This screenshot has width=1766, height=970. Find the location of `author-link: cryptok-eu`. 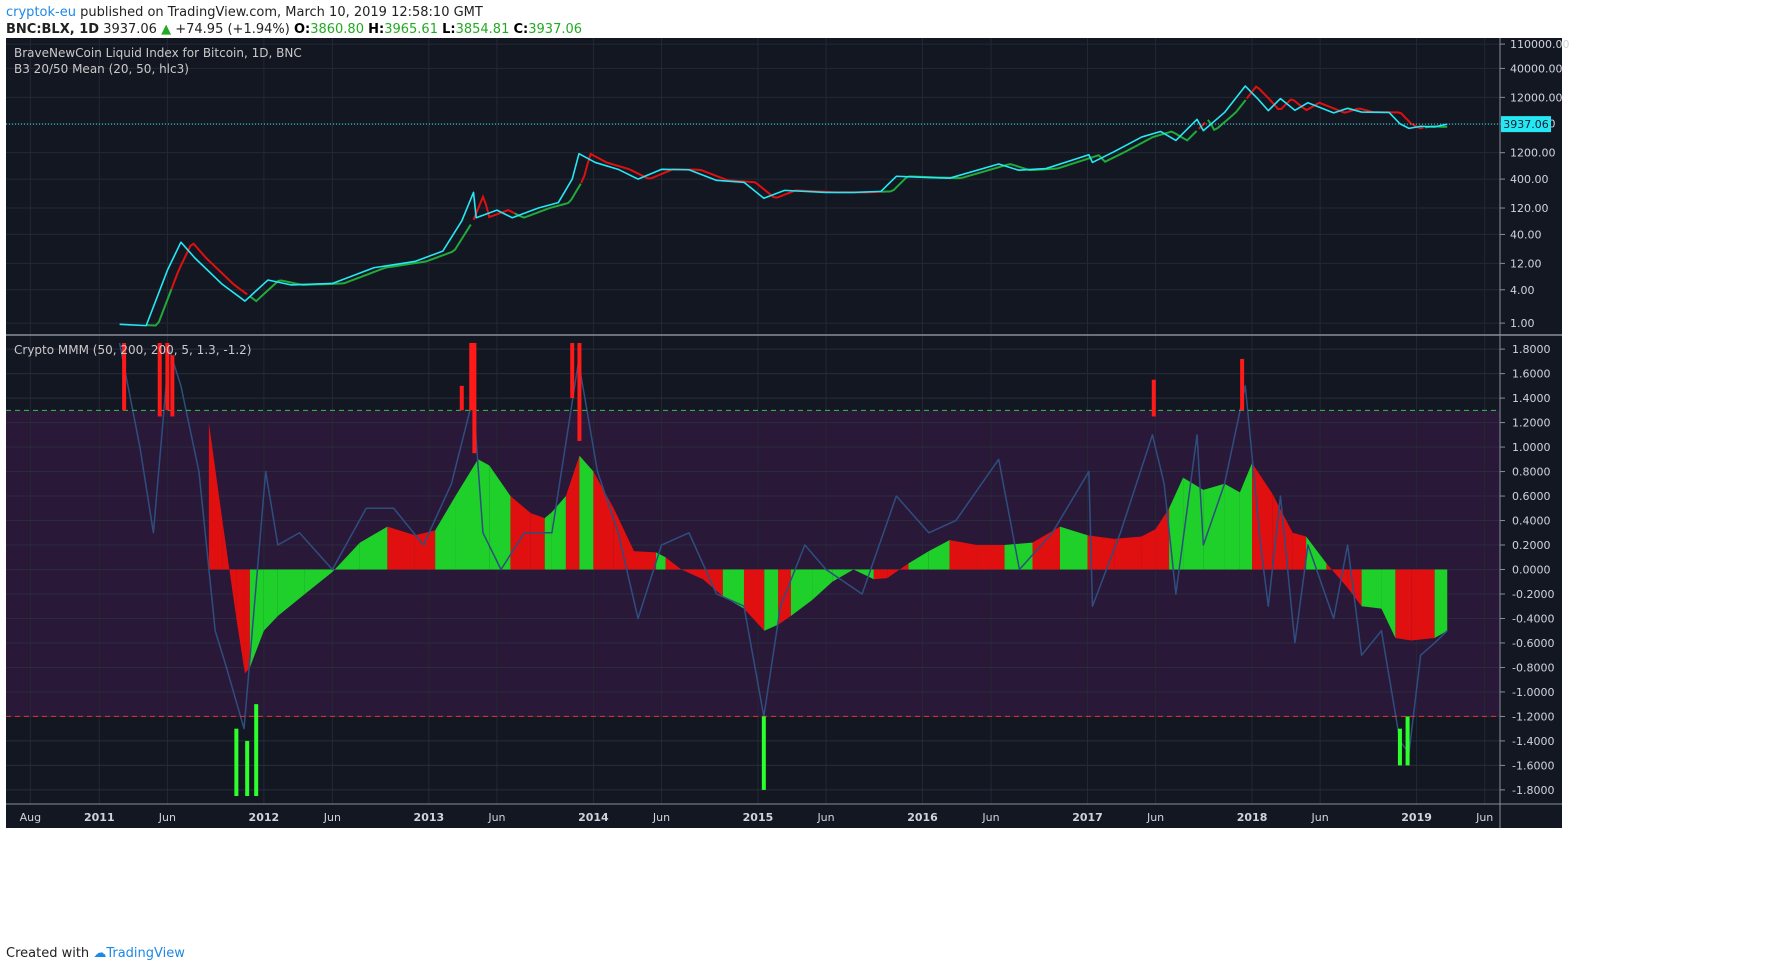

author-link: cryptok-eu is located at coordinates (41, 12).